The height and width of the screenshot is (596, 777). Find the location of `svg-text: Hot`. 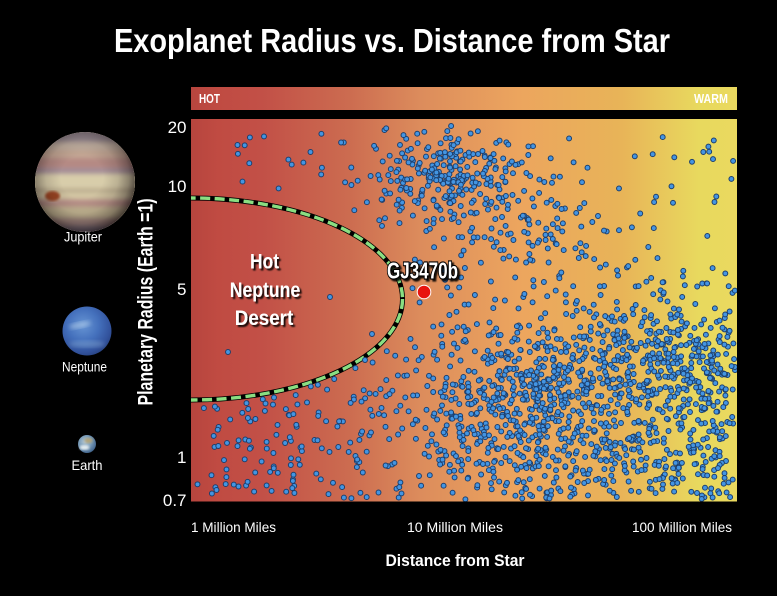

svg-text: Hot is located at coordinates (264, 261).